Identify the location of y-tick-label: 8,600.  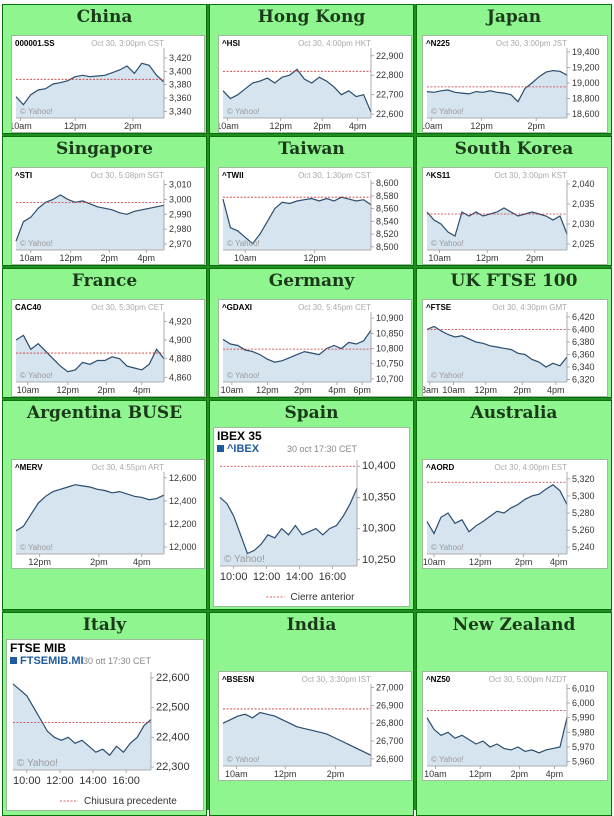
(387, 183).